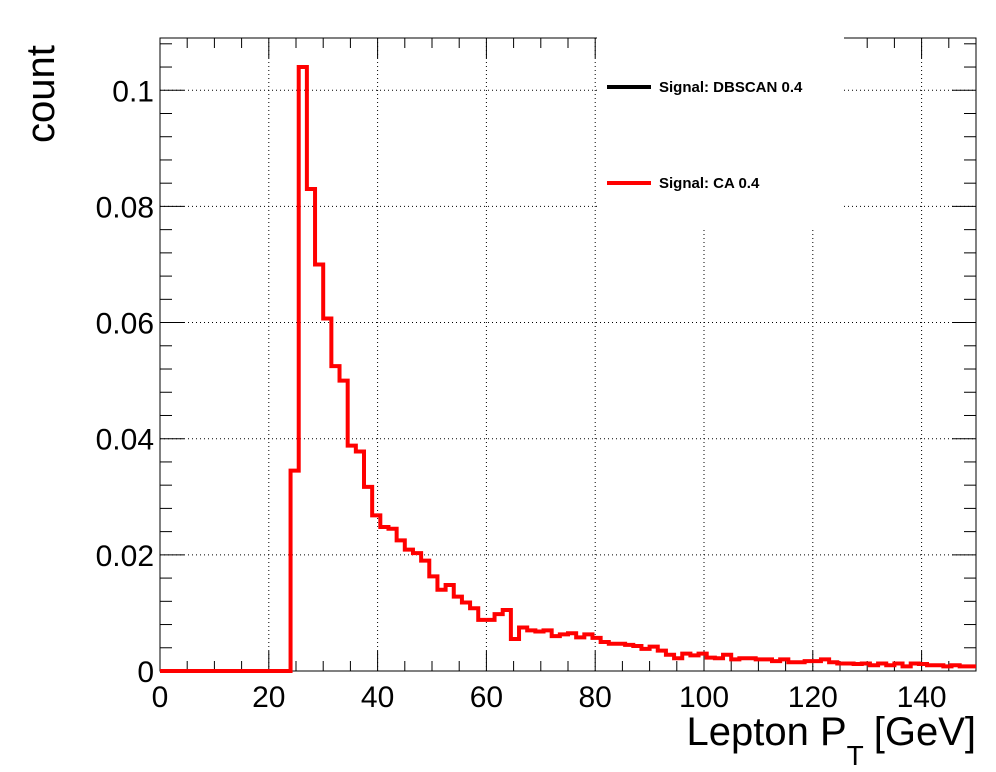 The image size is (996, 772). Describe the element at coordinates (855, 755) in the screenshot. I see `x-axis-title-subscript: T` at that location.